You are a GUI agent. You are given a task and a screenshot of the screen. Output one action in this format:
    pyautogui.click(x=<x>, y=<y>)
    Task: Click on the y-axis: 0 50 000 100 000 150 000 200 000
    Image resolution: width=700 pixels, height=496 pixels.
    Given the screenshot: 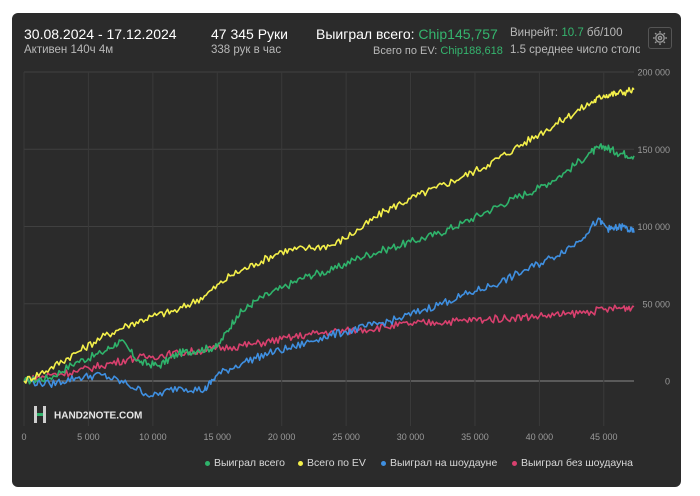 What is the action you would take?
    pyautogui.click(x=653, y=227)
    